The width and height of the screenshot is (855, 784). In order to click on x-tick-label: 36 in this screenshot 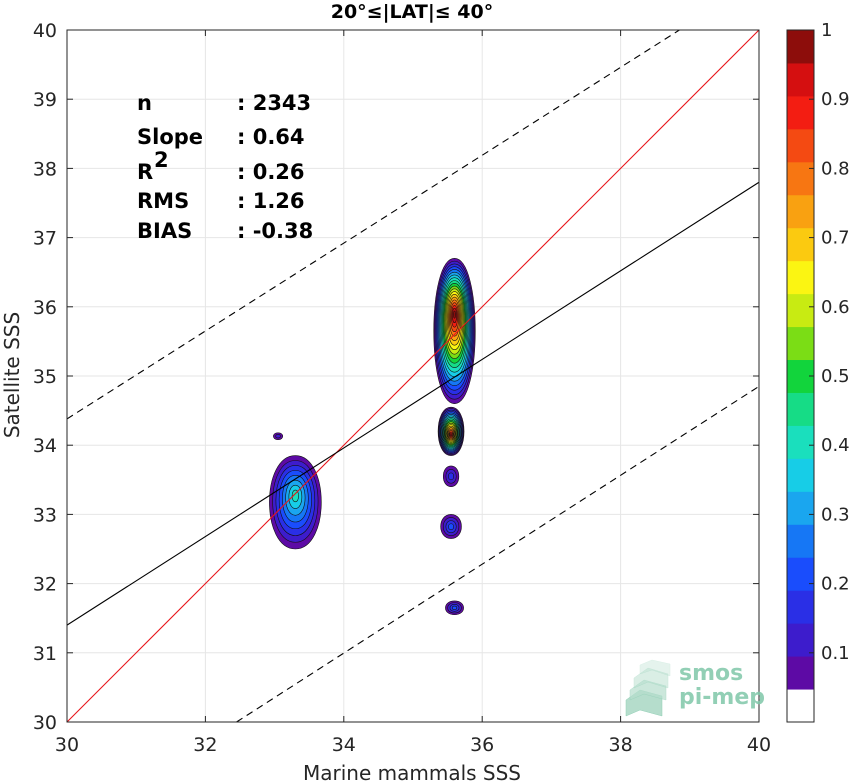, I will do `click(482, 745)`.